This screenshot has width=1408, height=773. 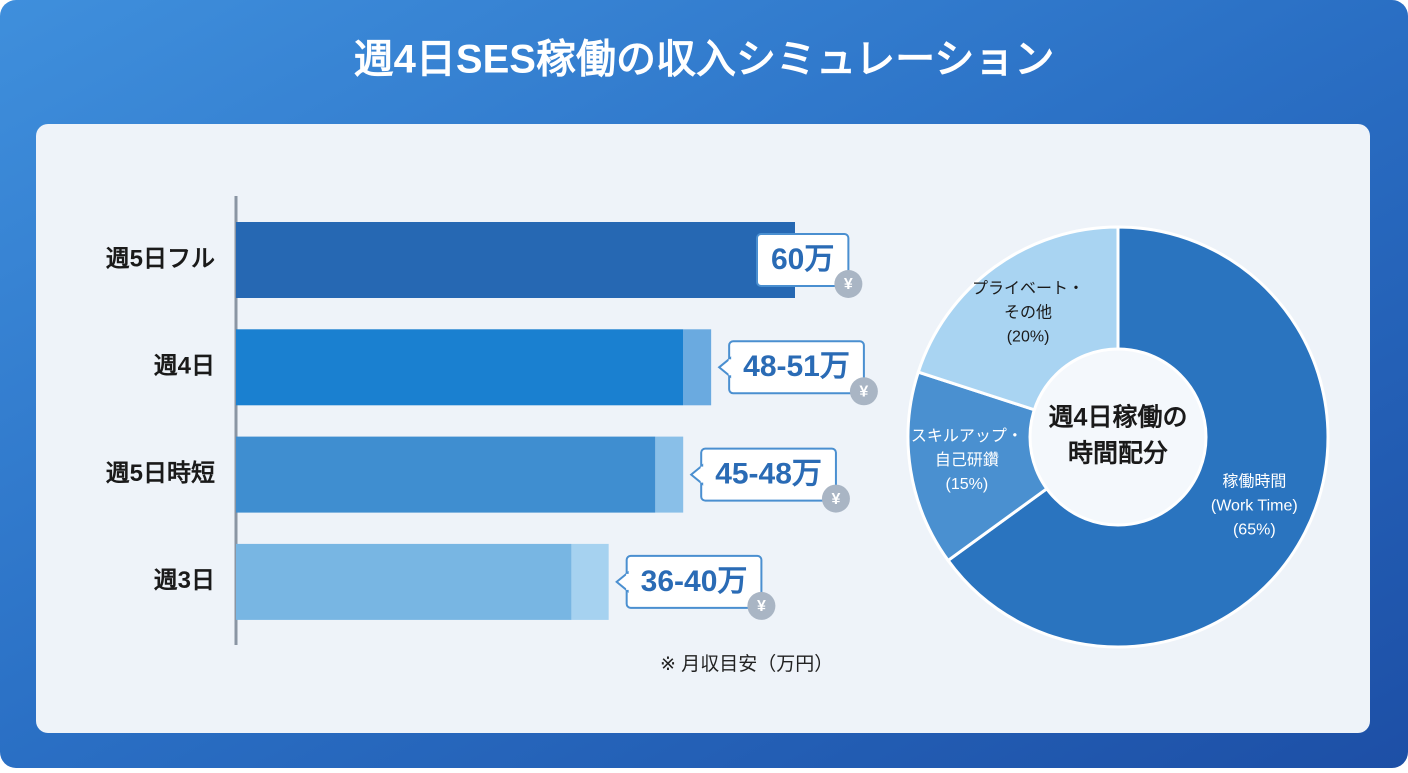 What do you see at coordinates (1118, 437) in the screenshot?
I see `donut-hole` at bounding box center [1118, 437].